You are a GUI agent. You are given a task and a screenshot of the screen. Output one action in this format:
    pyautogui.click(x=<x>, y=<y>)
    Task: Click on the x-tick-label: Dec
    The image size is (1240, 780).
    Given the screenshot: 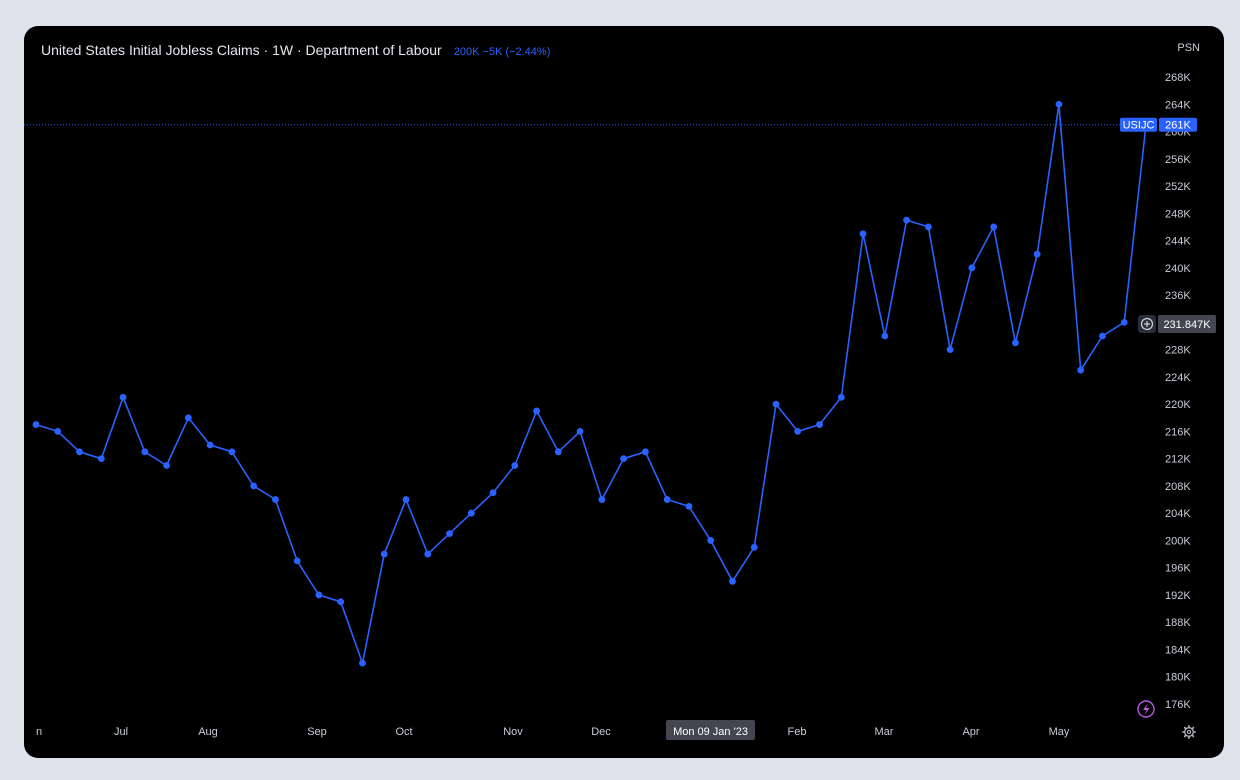 What is the action you would take?
    pyautogui.click(x=601, y=732)
    